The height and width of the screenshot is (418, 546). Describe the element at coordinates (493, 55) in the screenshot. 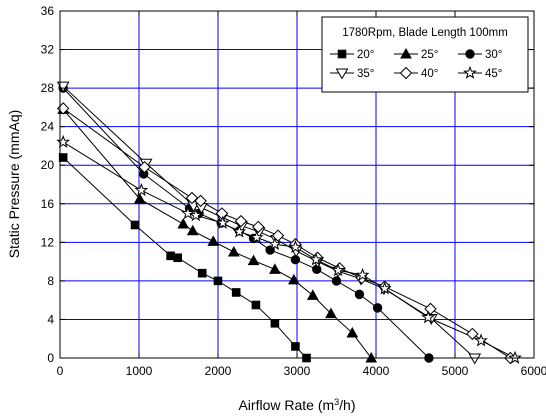

I see `legend-label: 30°` at that location.